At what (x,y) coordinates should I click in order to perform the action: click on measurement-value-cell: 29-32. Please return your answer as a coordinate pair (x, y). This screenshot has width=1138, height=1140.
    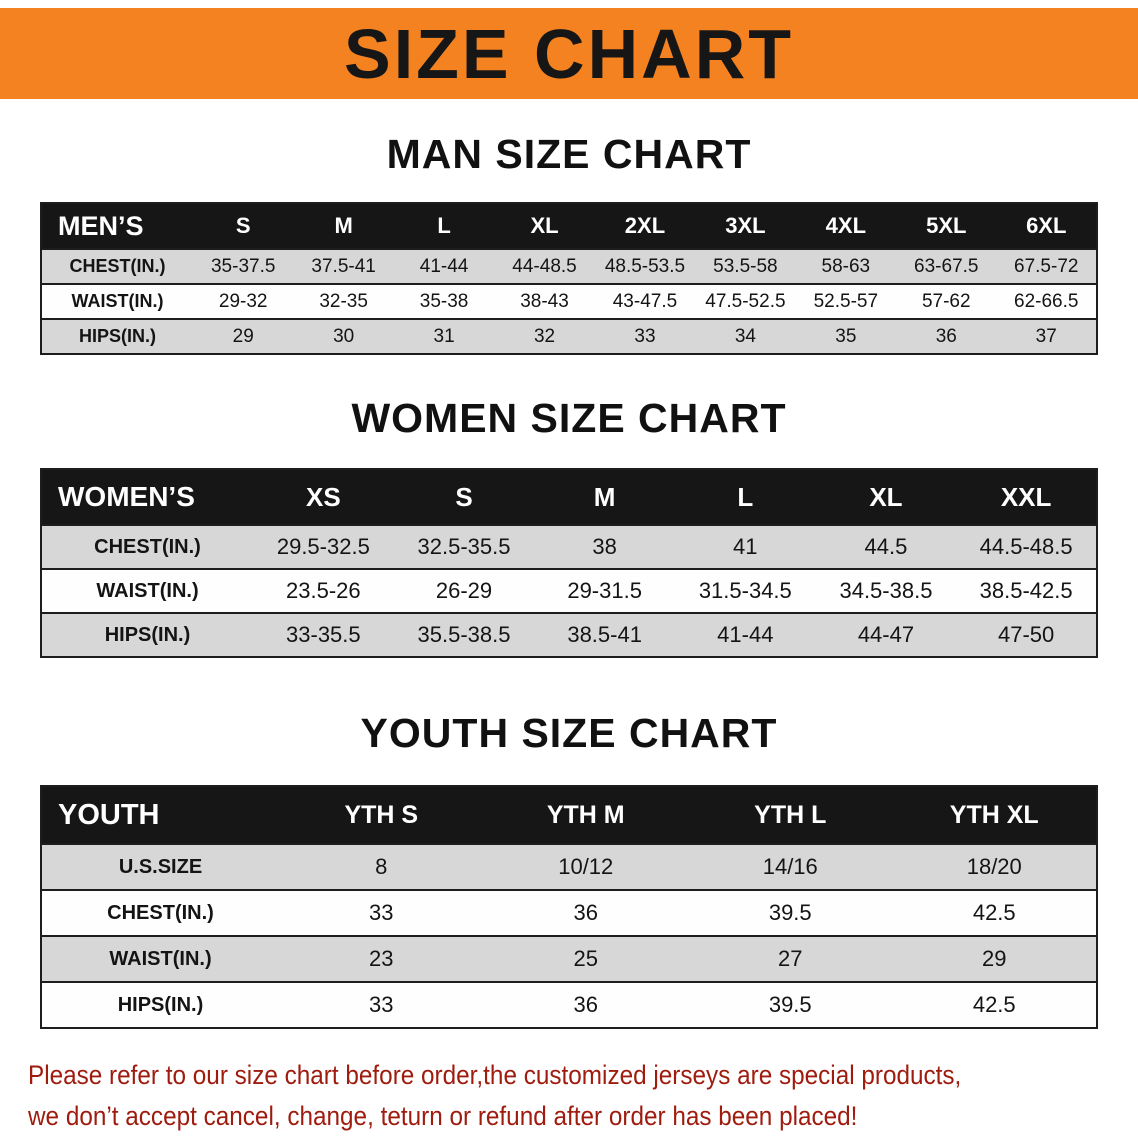
    Looking at the image, I should click on (243, 301).